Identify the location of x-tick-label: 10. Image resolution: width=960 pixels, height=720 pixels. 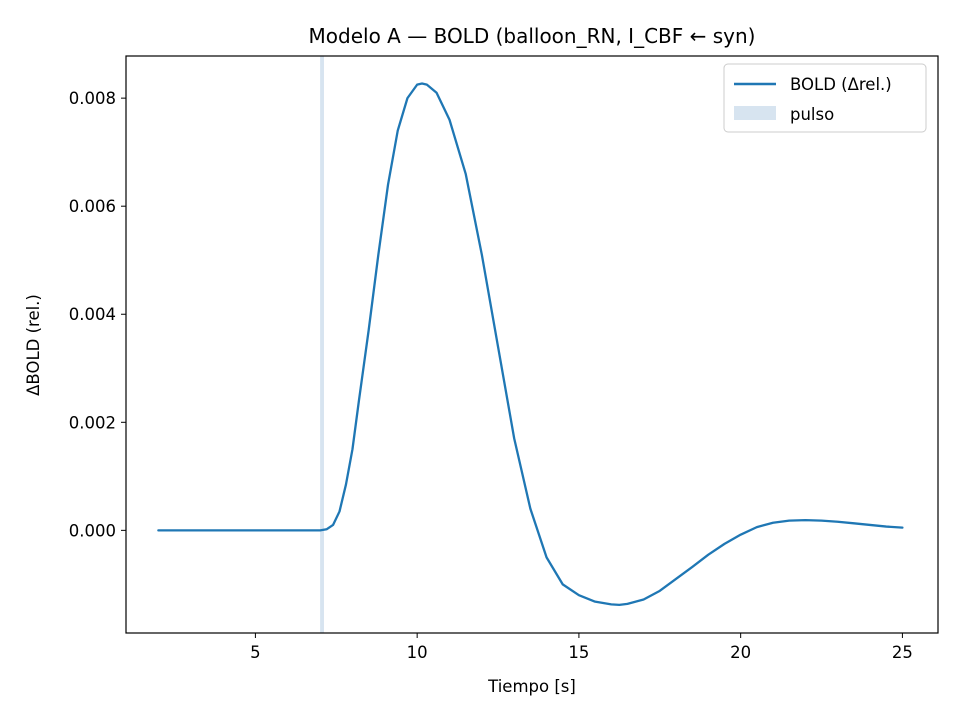
(417, 652).